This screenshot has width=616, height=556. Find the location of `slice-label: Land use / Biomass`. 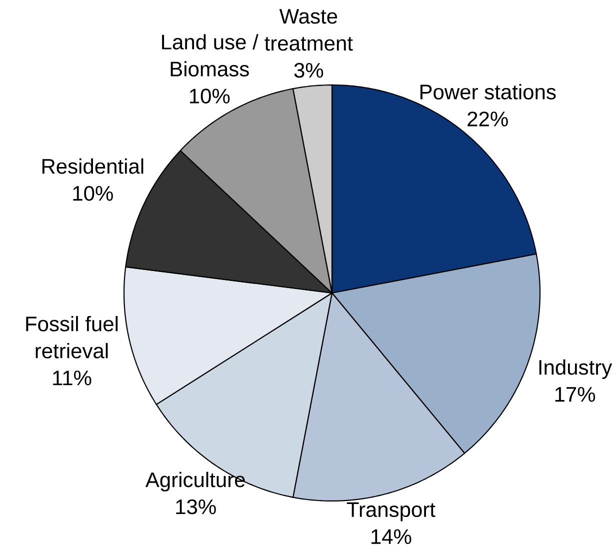

slice-label: Land use / Biomass is located at coordinates (210, 55).